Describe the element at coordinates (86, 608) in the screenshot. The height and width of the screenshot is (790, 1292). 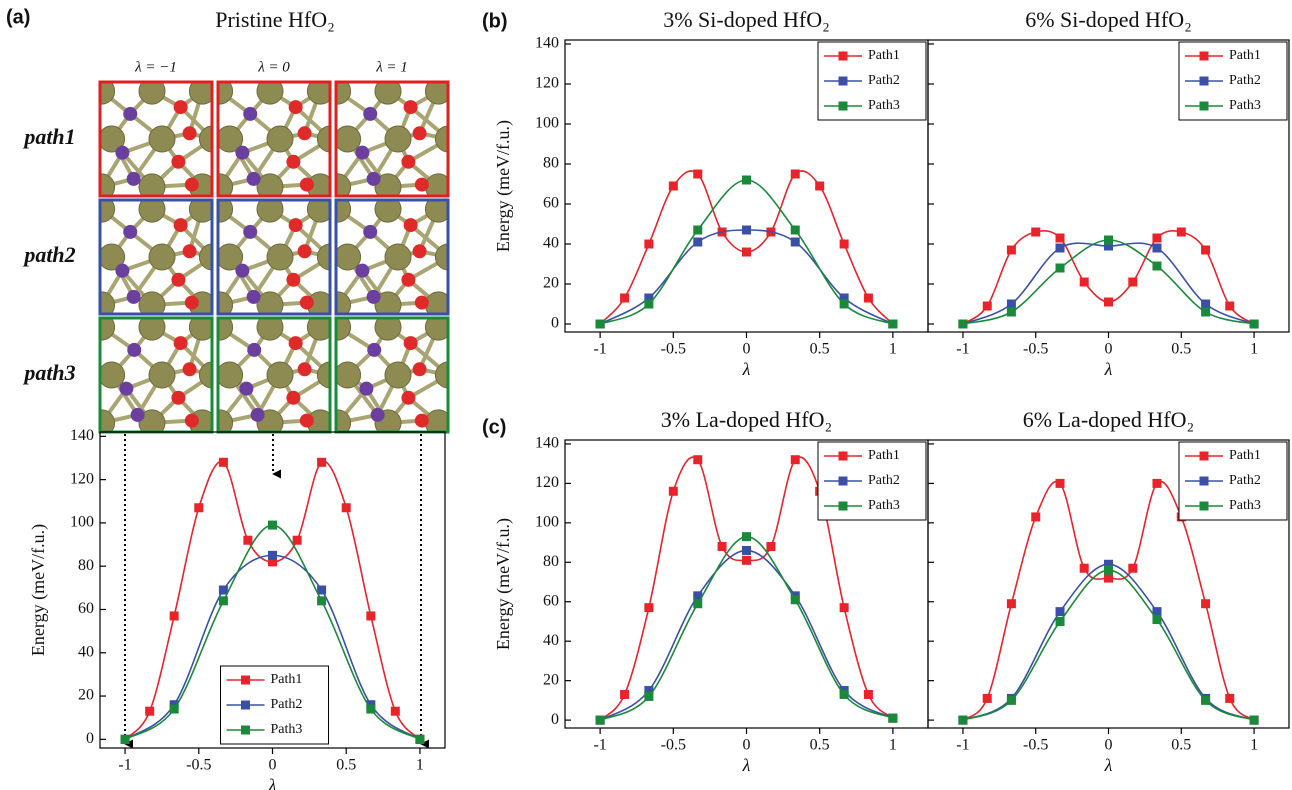
I see `y-tick-label: 60` at that location.